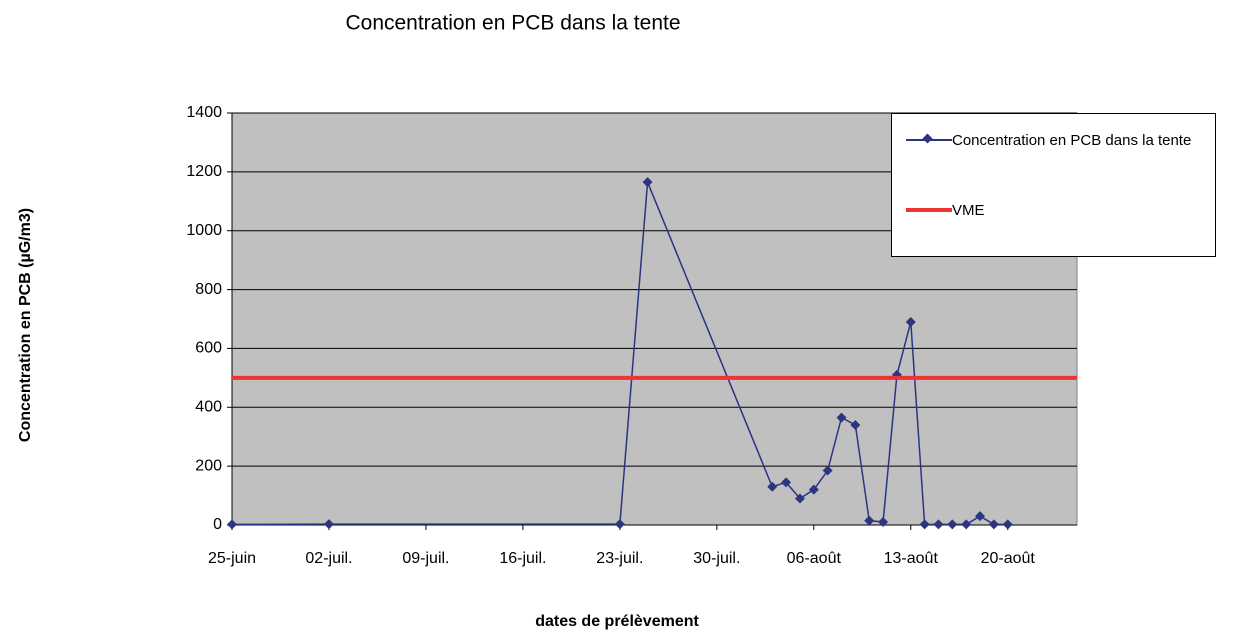 This screenshot has height=635, width=1233. I want to click on y-axis-label: Concentration en PCB (µG/m3), so click(25, 325).